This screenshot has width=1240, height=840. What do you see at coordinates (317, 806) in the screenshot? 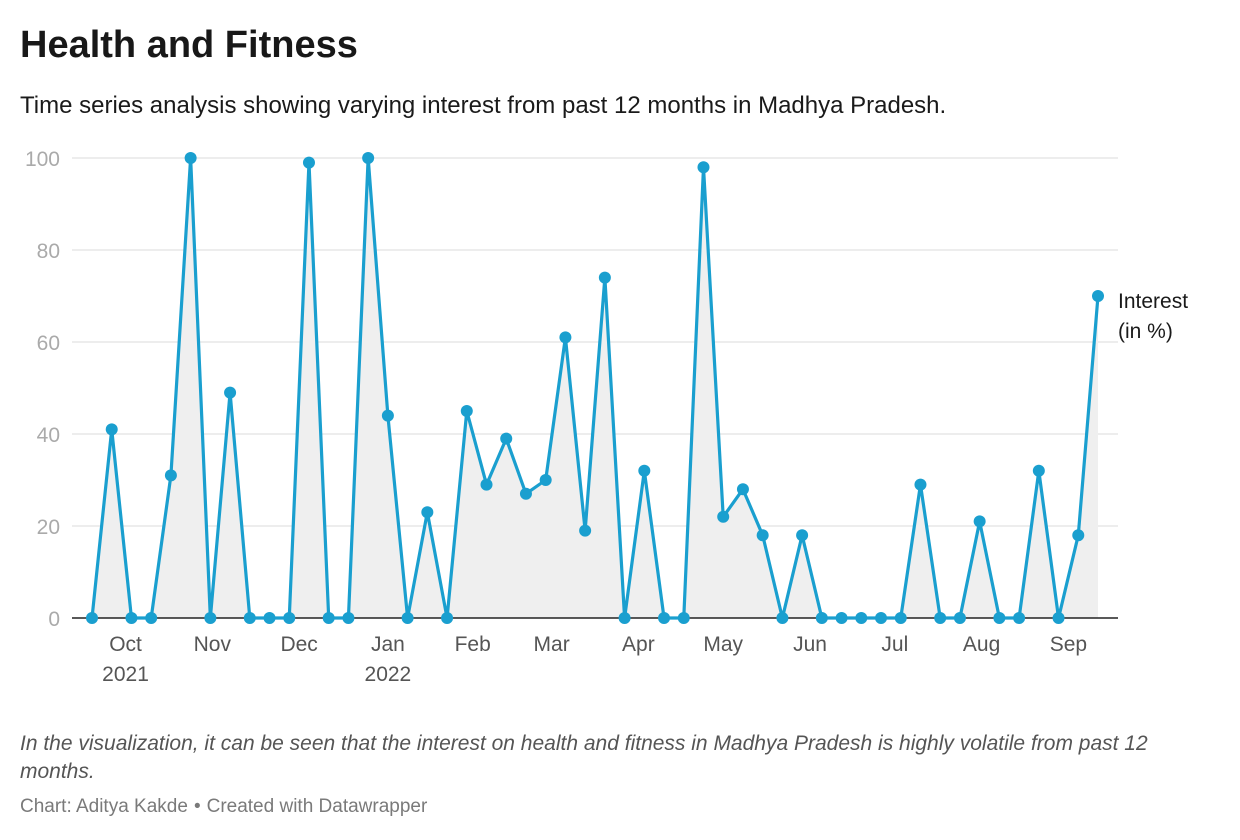
I see `datawrapper-credit: Created with Datawrapper` at bounding box center [317, 806].